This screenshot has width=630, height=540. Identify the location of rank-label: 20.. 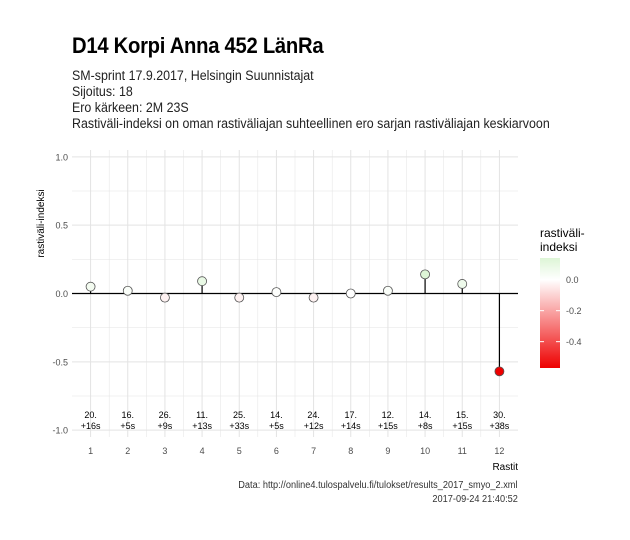
(90, 415).